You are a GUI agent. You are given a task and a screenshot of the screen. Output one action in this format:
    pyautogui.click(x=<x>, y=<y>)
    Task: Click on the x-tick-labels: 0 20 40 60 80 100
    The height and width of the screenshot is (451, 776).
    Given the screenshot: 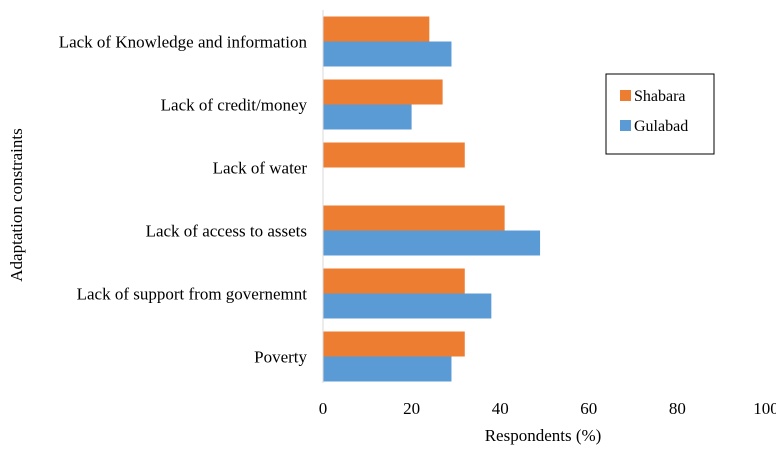 What is the action you would take?
    pyautogui.click(x=547, y=408)
    